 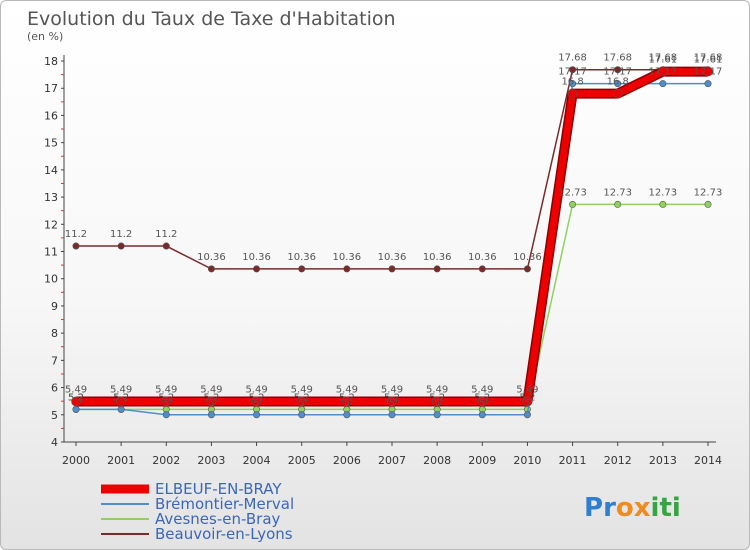 I want to click on legend-label: Avesnes-en-Bray, so click(x=218, y=519).